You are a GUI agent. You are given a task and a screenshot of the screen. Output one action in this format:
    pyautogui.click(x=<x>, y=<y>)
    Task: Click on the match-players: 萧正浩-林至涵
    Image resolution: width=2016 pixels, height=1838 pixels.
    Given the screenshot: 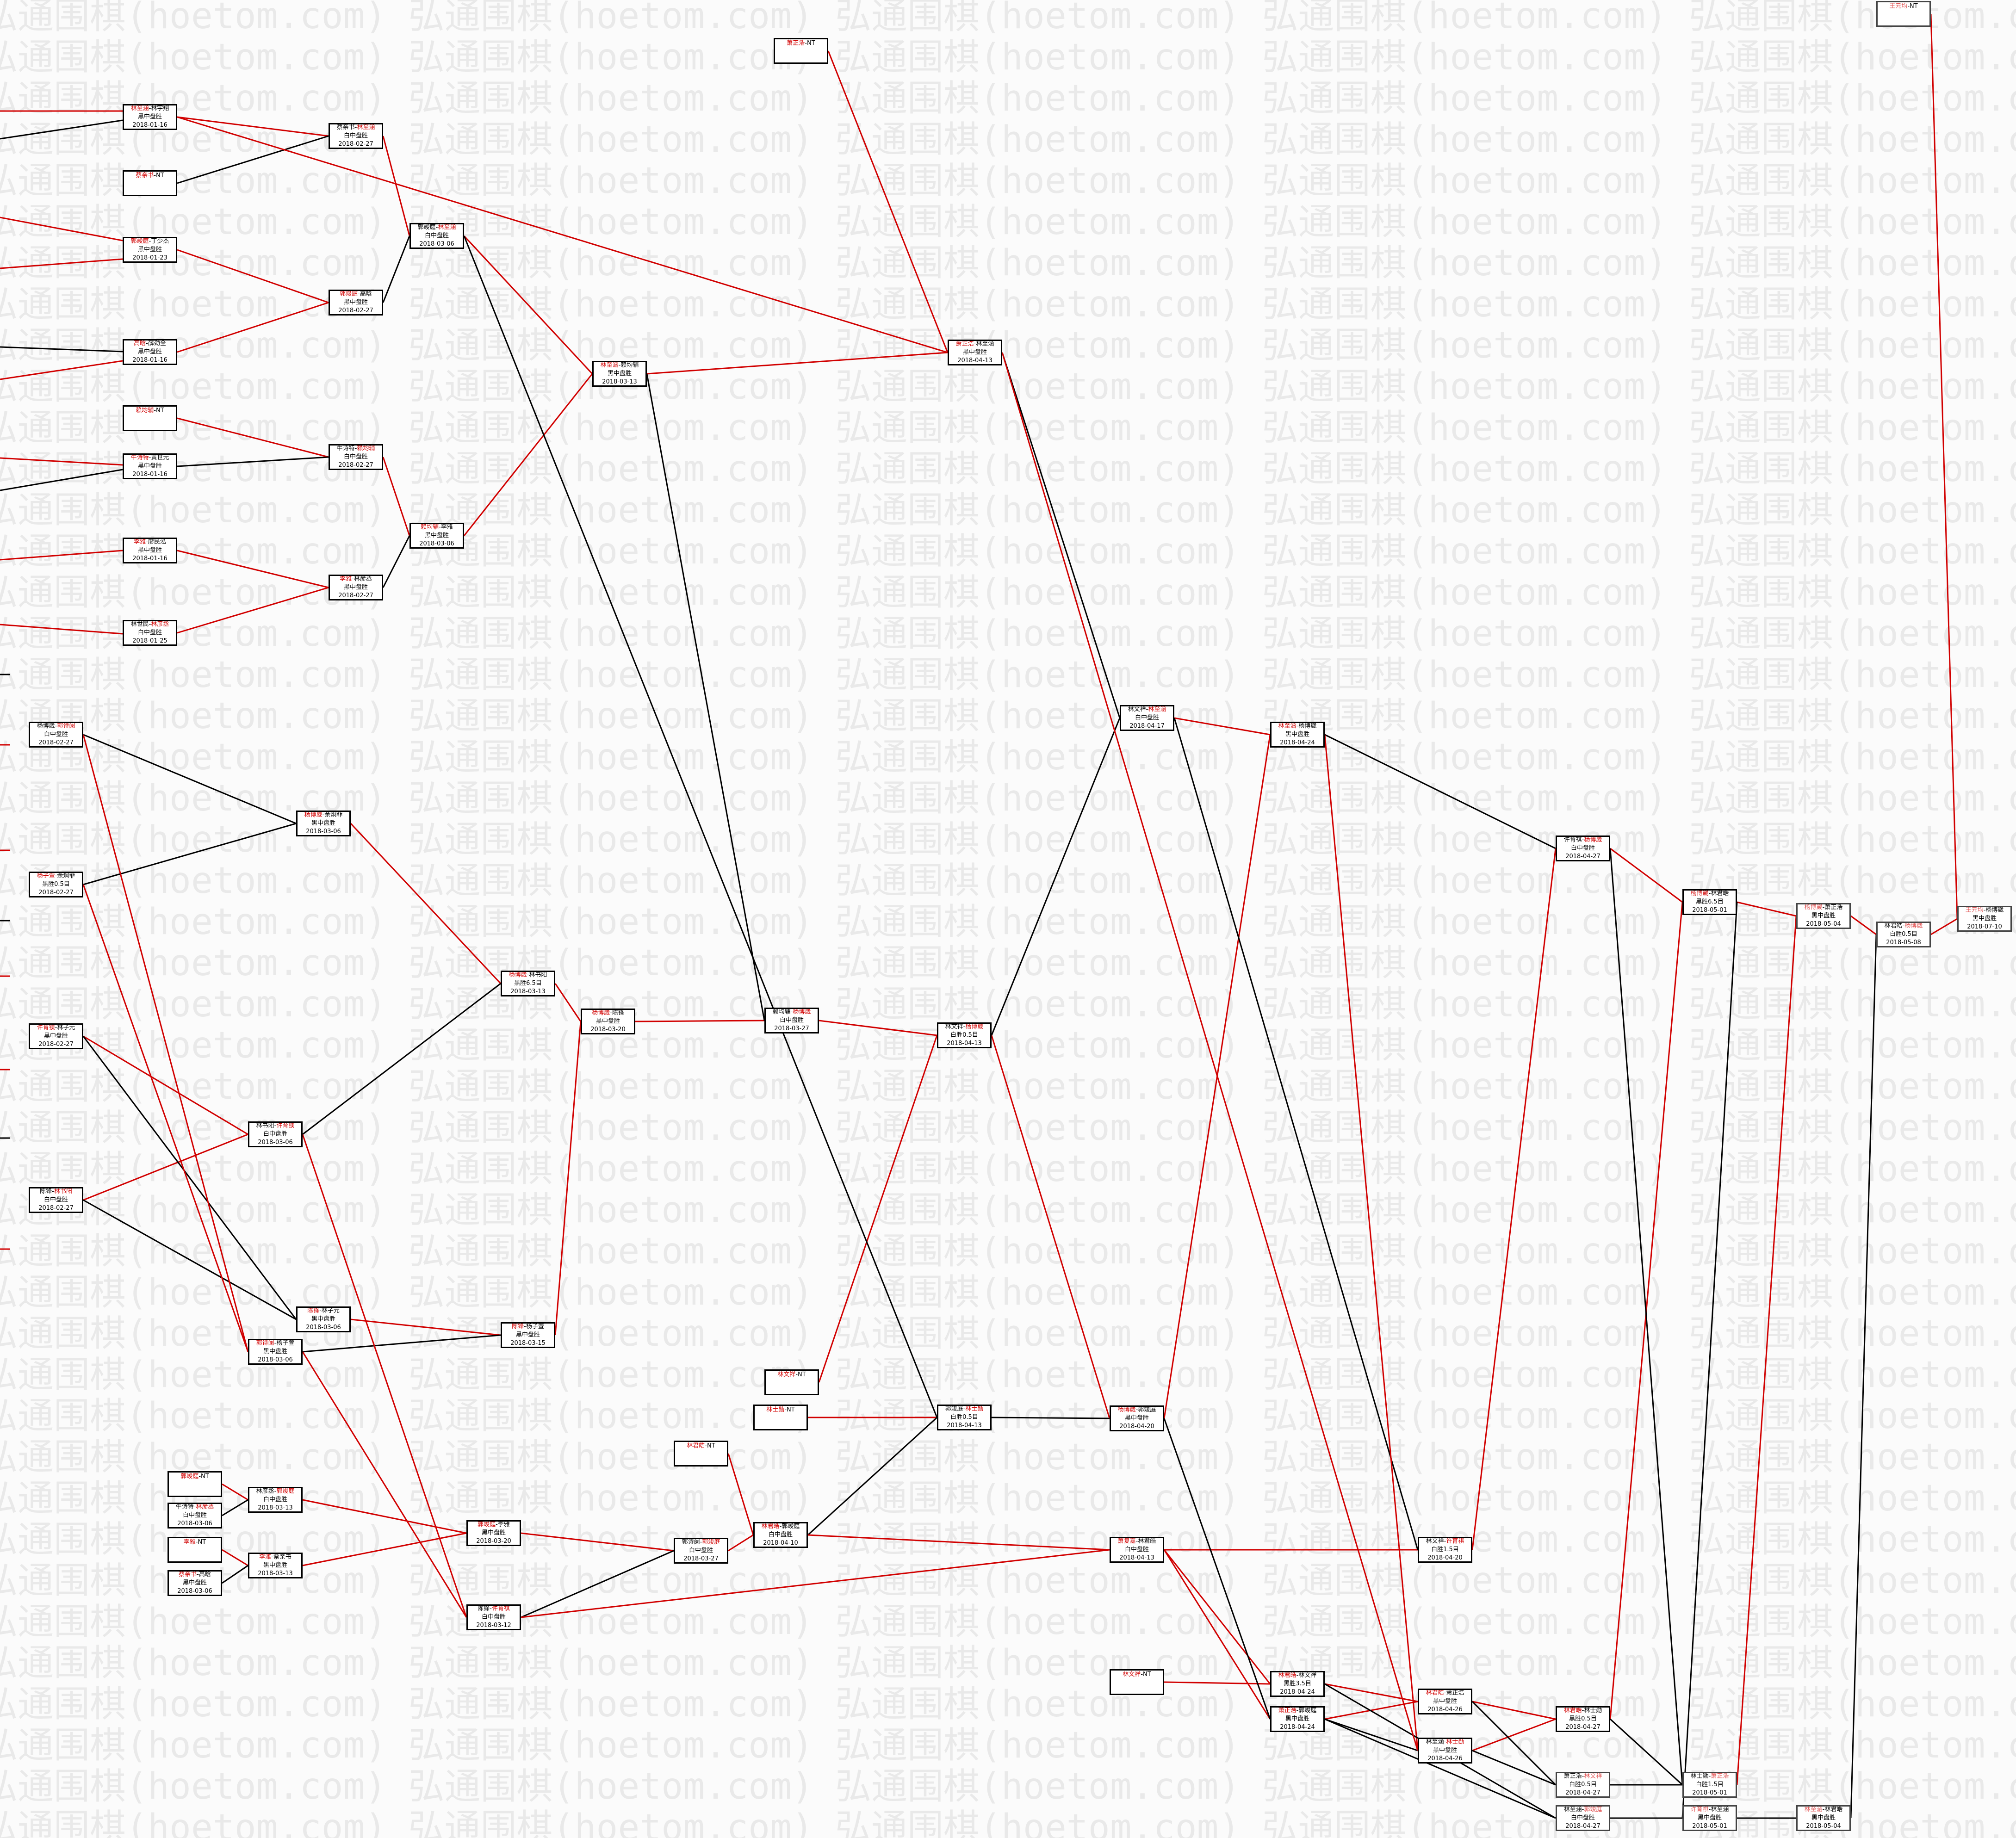 What is the action you would take?
    pyautogui.click(x=975, y=344)
    